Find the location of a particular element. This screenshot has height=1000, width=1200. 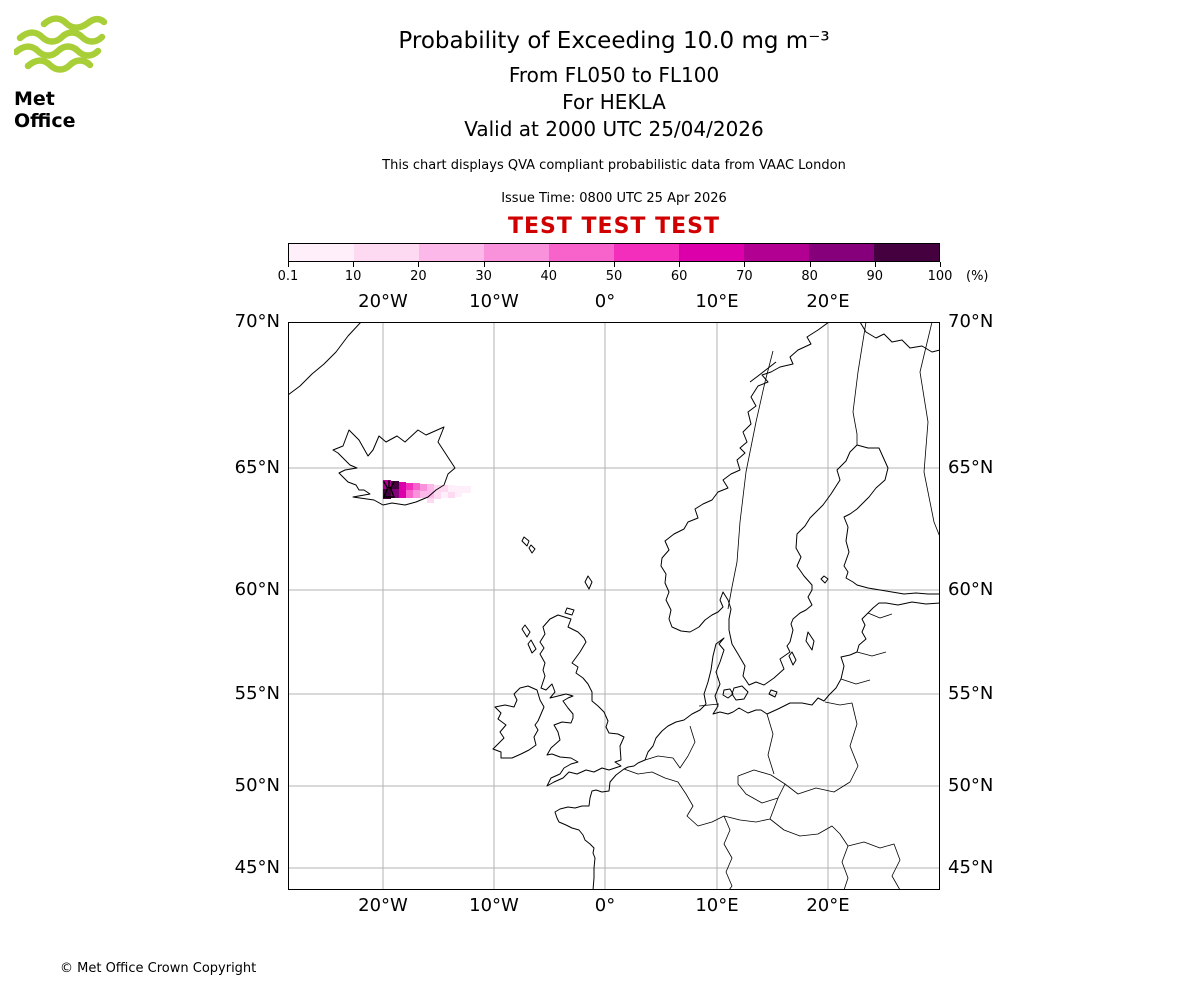

issue-time: Issue Time: 0800 UTC 25 Apr 2026 is located at coordinates (614, 198).